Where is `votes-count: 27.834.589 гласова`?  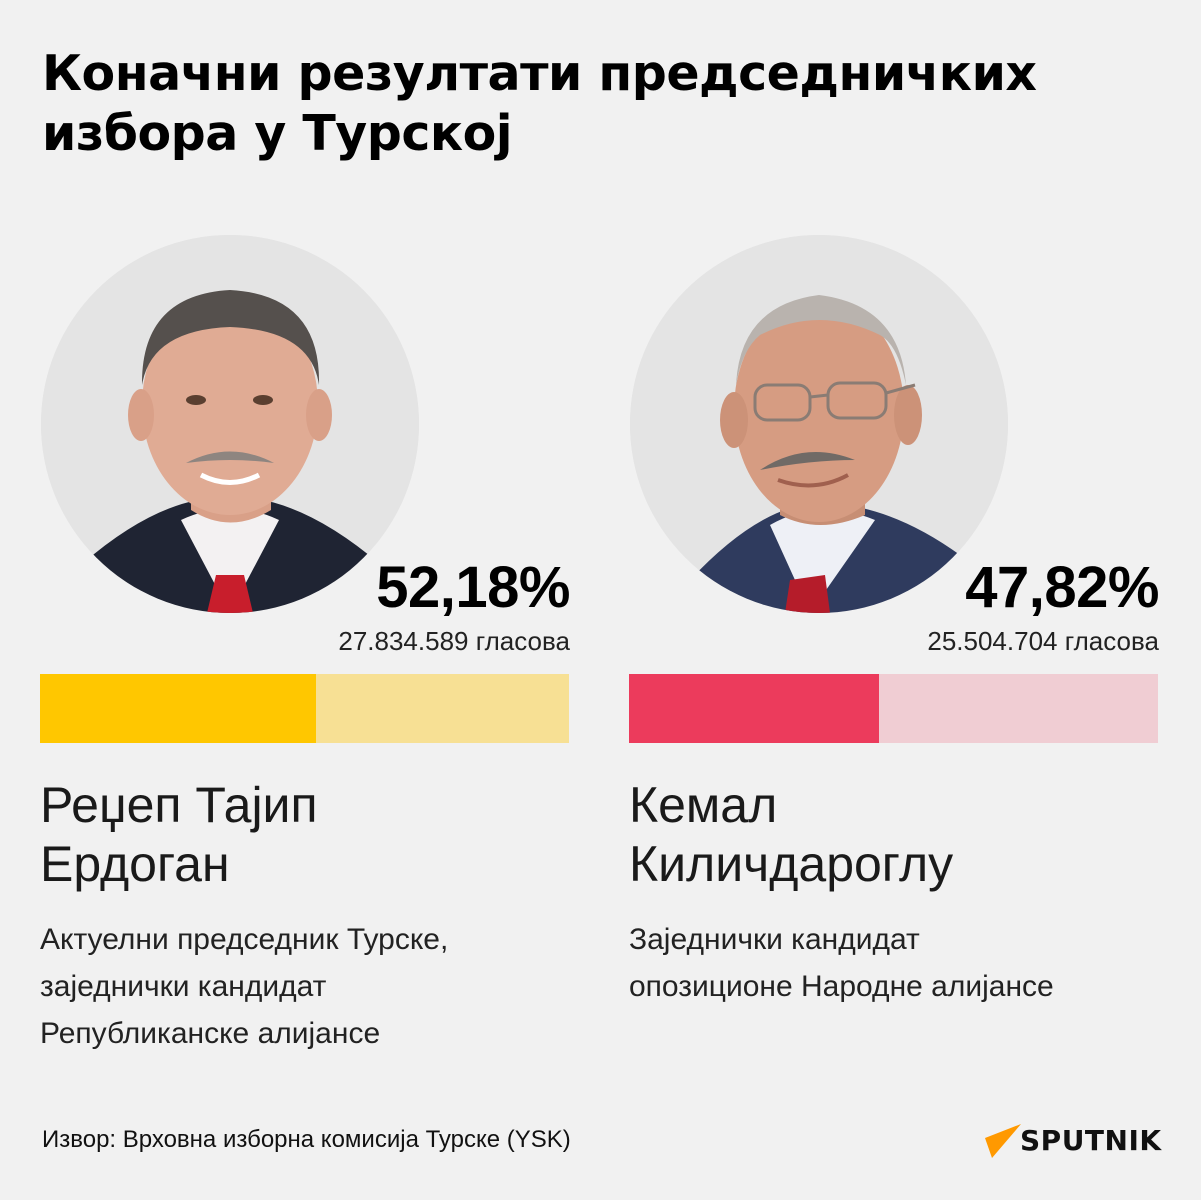
votes-count: 27.834.589 гласова is located at coordinates (454, 641).